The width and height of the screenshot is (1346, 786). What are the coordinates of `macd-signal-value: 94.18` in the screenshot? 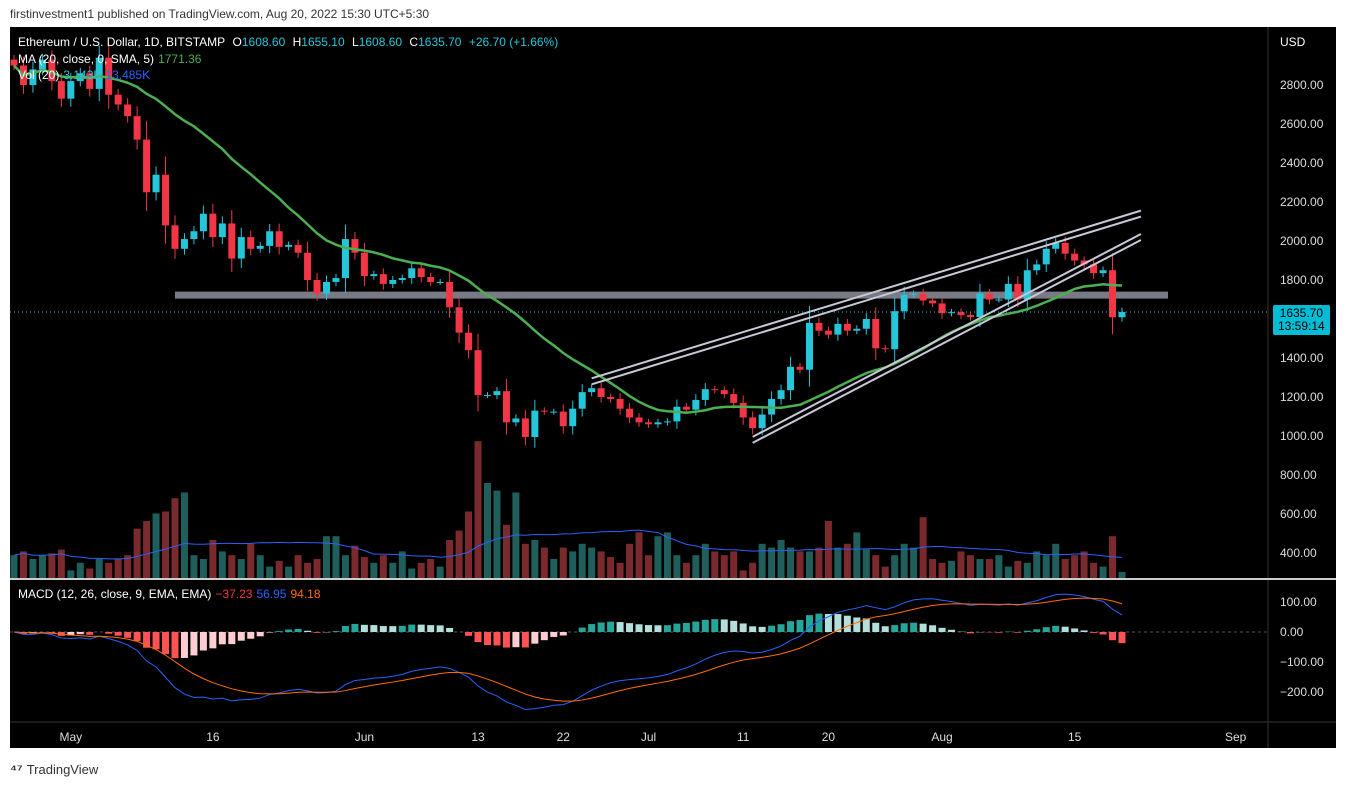 It's located at (305, 594).